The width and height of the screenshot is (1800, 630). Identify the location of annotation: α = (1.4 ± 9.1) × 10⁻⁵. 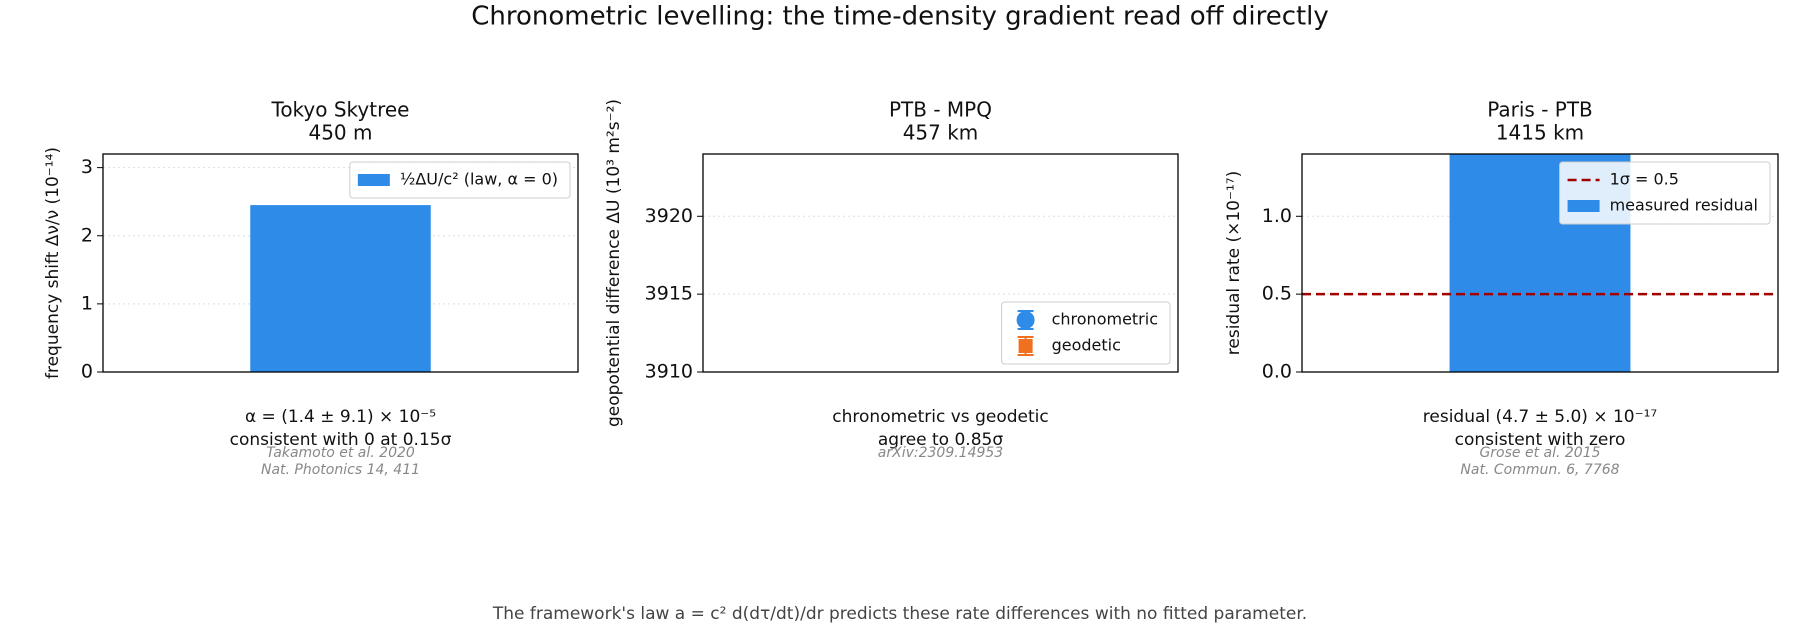
(340, 417).